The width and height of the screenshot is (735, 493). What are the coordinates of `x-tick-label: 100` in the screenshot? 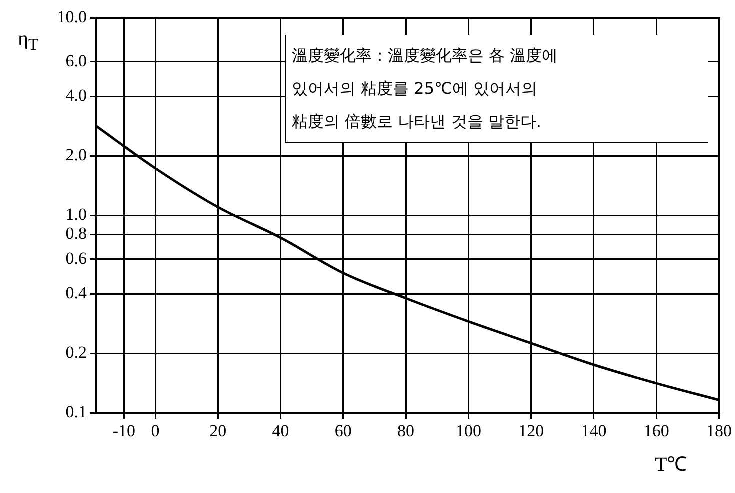 It's located at (469, 431).